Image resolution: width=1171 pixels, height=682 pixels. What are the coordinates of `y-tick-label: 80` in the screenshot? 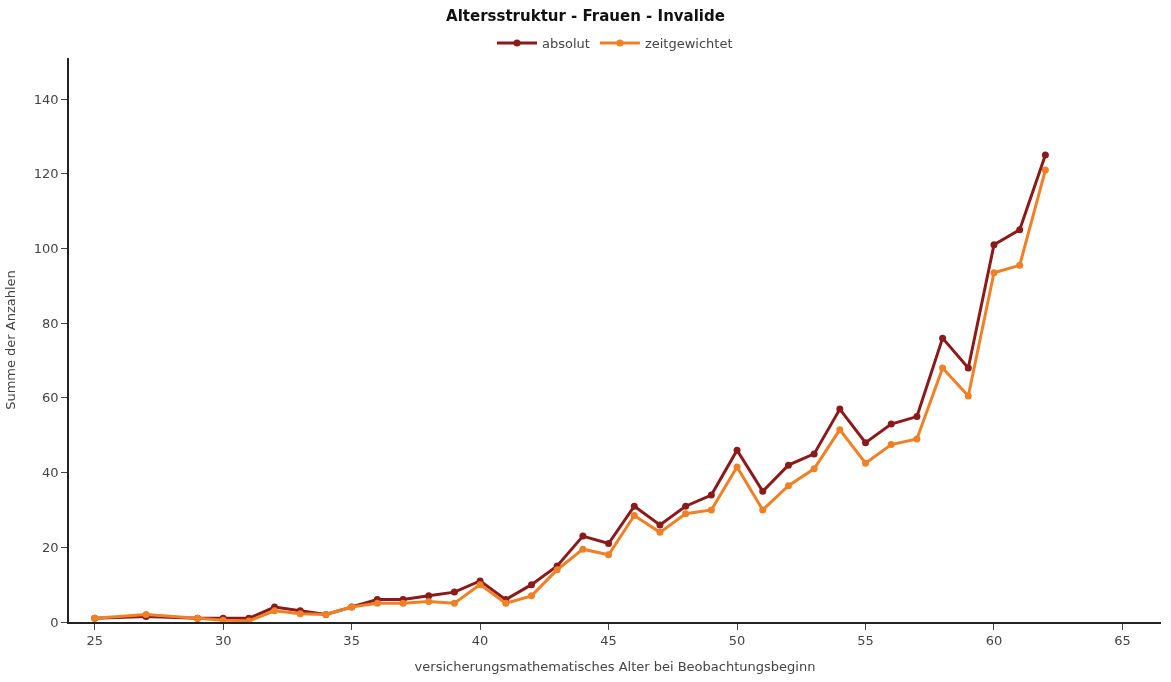 It's located at (50, 323).